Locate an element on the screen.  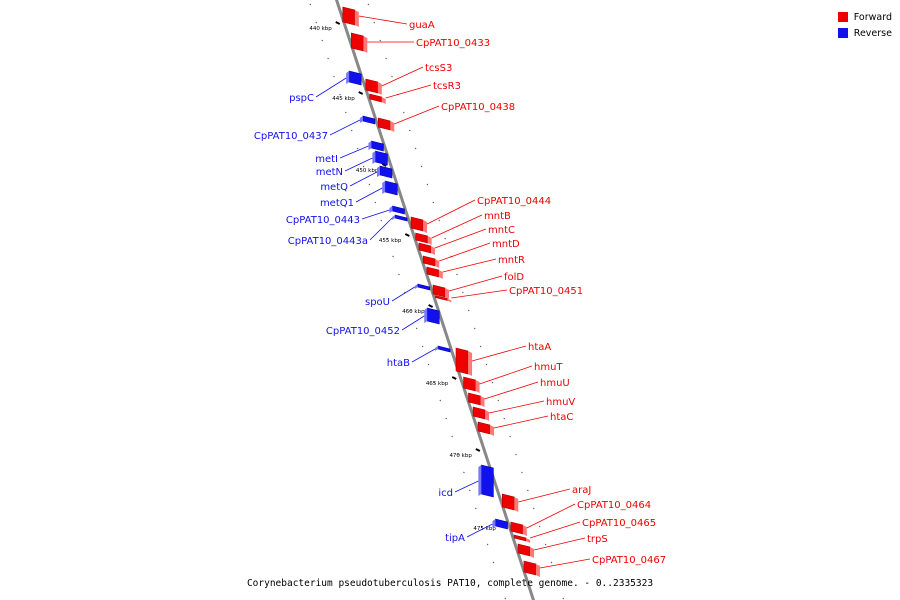
gene-trpS: trpS is located at coordinates (562, 546).